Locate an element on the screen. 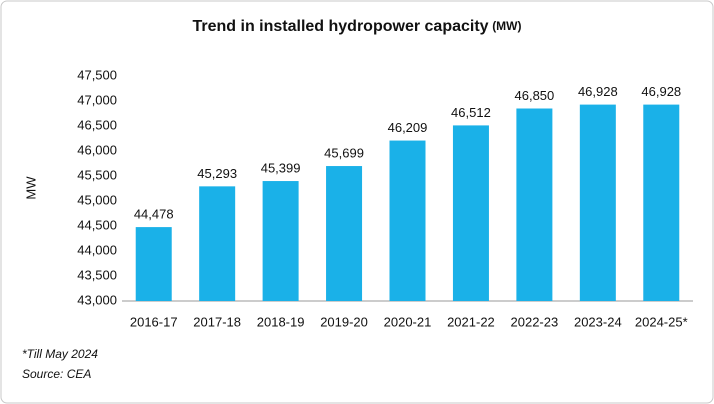  y-tick-label: 46,000 is located at coordinates (97, 149).